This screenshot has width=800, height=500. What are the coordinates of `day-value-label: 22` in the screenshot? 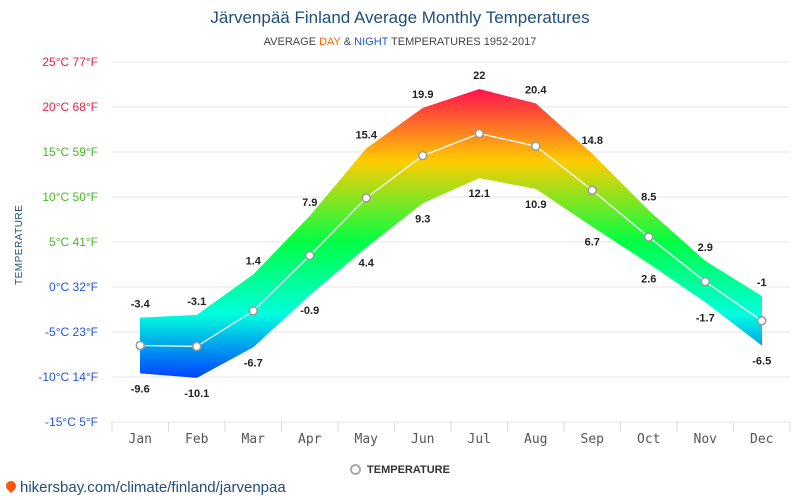 It's located at (479, 76).